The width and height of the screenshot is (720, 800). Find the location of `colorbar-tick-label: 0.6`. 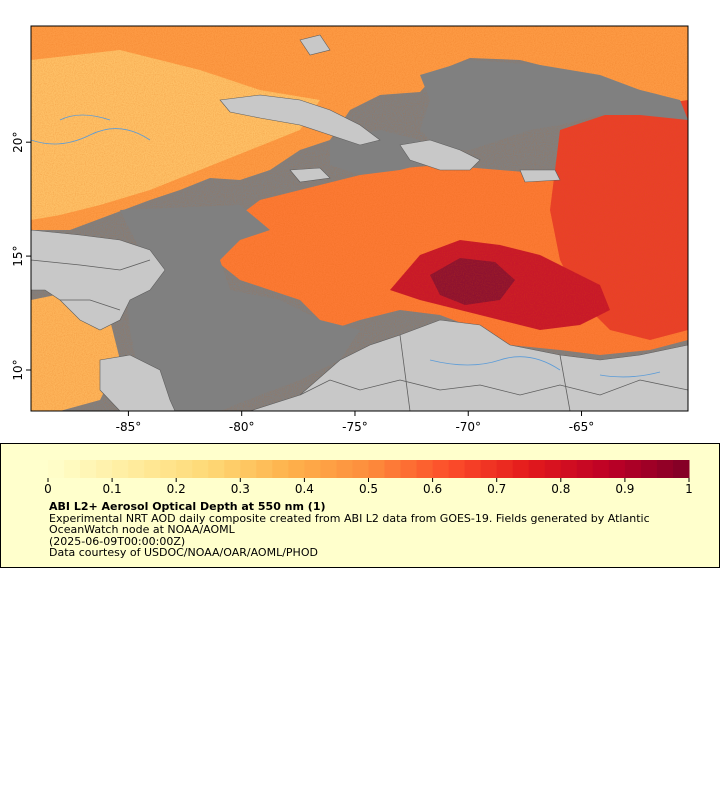

colorbar-tick-label: 0.6 is located at coordinates (432, 489).